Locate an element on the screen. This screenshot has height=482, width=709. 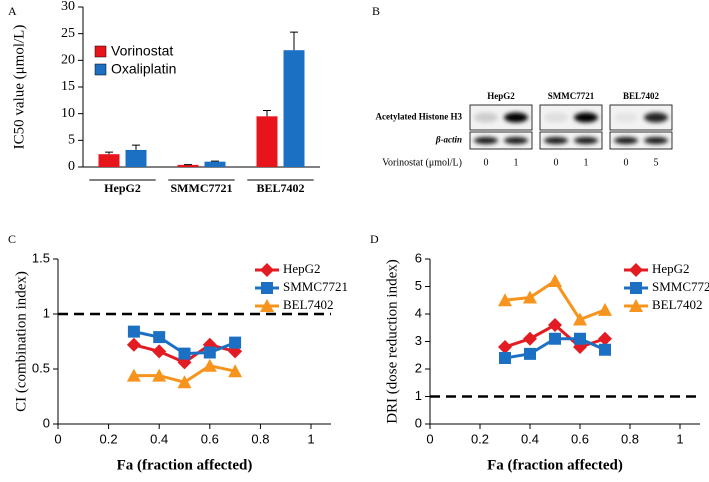
y-tick-label: 0.5 is located at coordinates (41, 367).